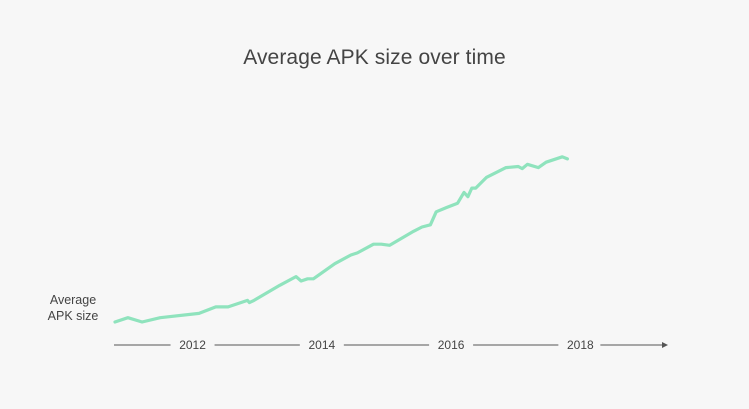  I want to click on x-tick-label: 2016, so click(451, 345).